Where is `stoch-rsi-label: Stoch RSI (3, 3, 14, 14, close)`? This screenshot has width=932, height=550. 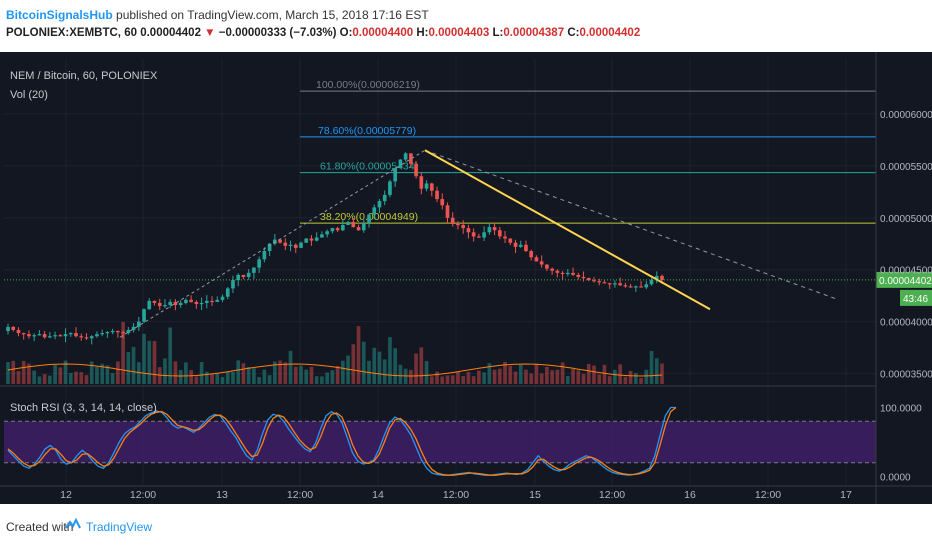 stoch-rsi-label: Stoch RSI (3, 3, 14, 14, close) is located at coordinates (83, 408).